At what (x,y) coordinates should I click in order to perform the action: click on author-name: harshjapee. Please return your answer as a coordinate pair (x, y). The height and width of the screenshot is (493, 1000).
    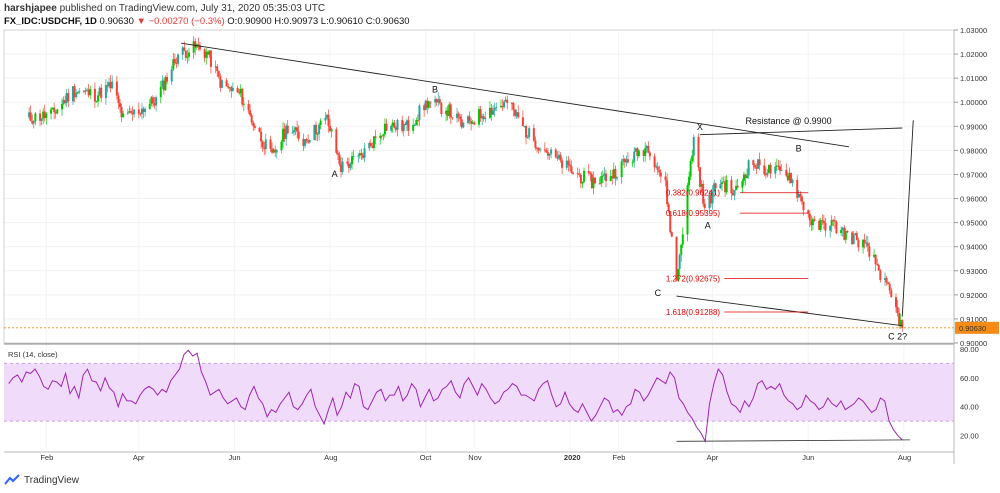
    Looking at the image, I should click on (30, 8).